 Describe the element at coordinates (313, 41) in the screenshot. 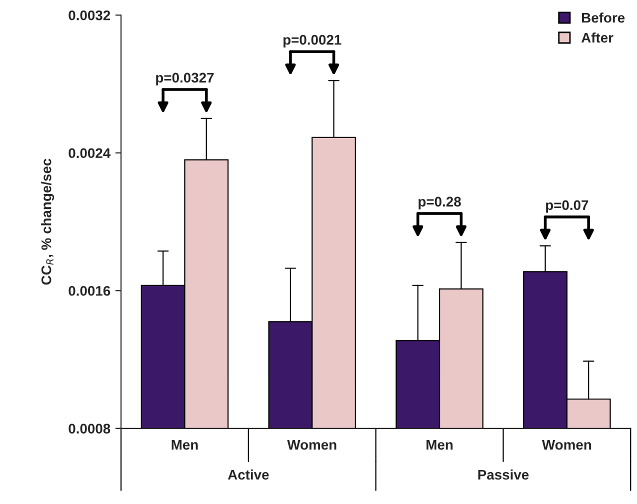

I see `annotation: p=0.0021` at that location.